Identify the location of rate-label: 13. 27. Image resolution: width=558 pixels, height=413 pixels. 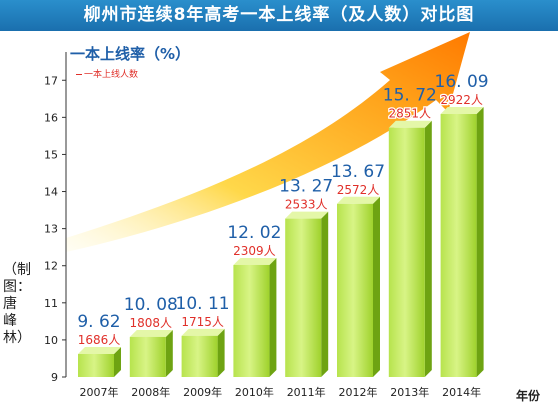
(306, 187).